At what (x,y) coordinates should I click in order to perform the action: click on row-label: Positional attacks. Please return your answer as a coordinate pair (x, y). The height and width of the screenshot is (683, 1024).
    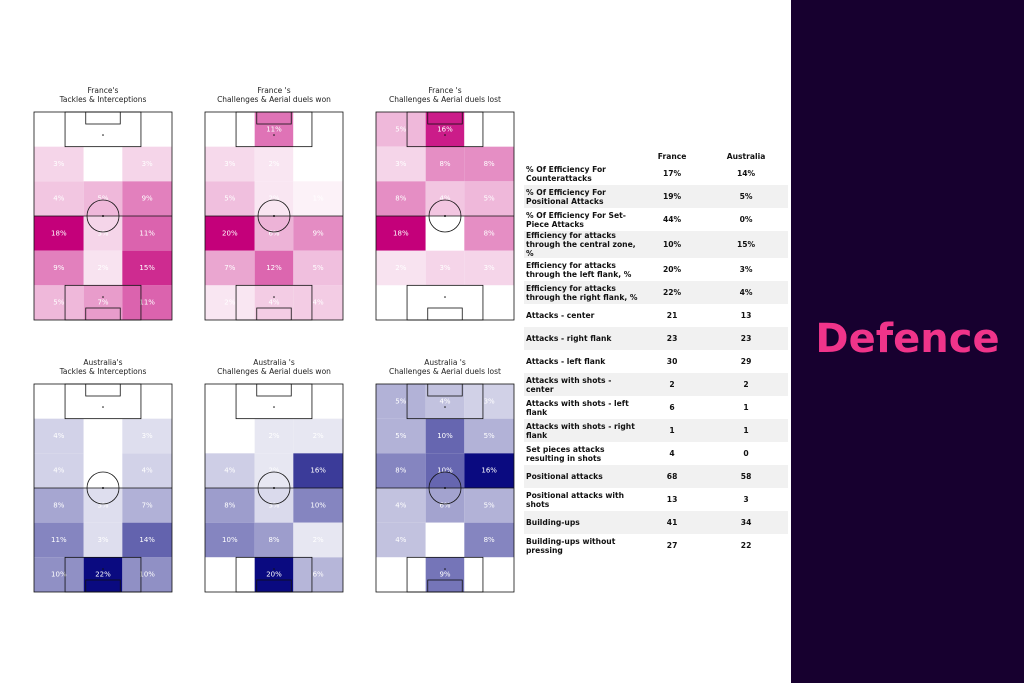
    Looking at the image, I should click on (582, 476).